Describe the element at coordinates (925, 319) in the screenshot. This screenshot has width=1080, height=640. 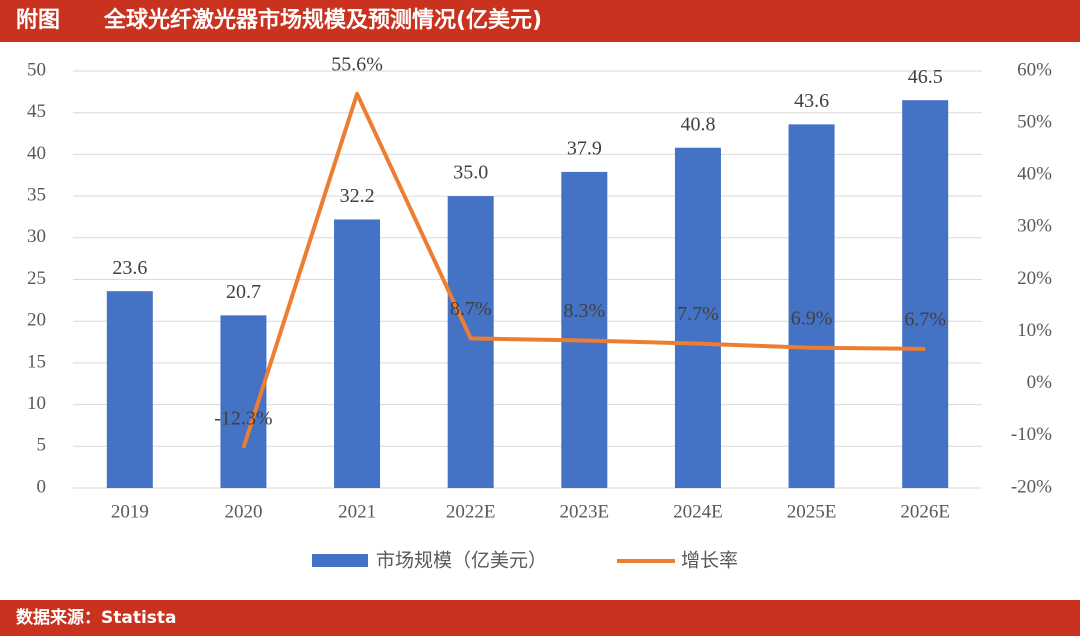
I see `line-value-label: 6.7%` at that location.